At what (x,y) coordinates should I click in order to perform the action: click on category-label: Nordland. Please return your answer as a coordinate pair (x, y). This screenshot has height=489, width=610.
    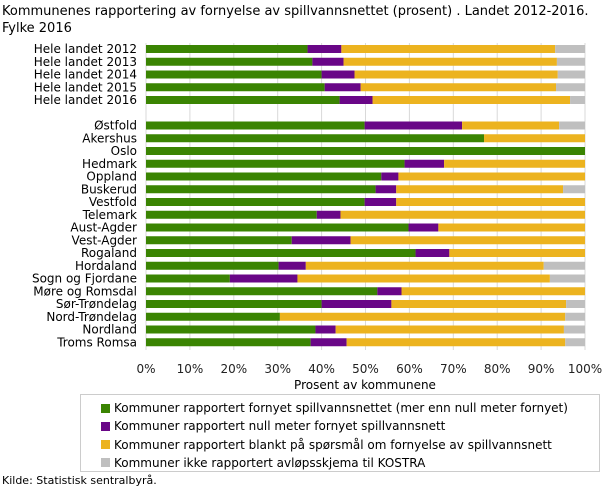
    Looking at the image, I should click on (109, 330).